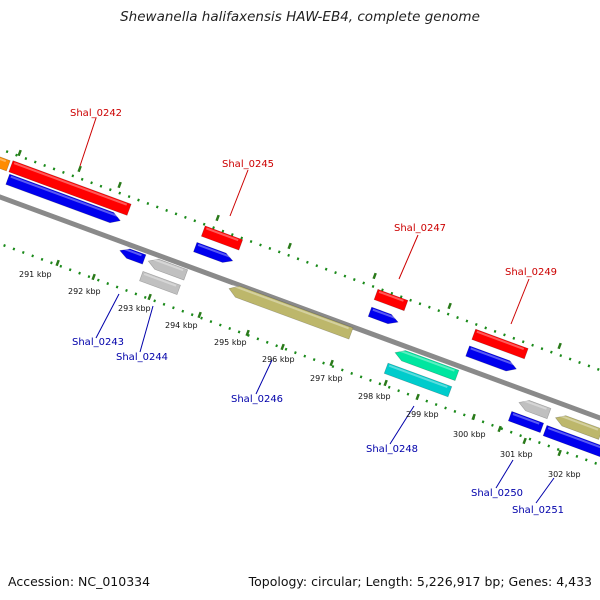  I want to click on gene-label: Shal_0245, so click(248, 164).